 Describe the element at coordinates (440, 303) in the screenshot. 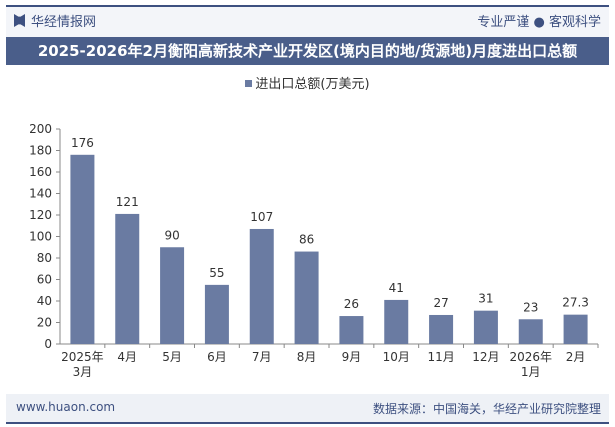

I see `data-label: 27` at that location.